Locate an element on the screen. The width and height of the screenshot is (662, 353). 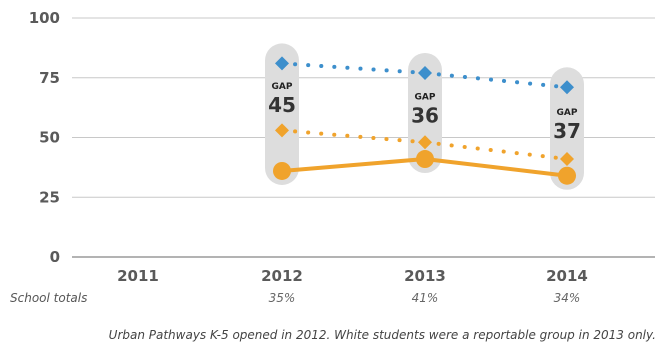
y-tick-label: 75 is located at coordinates (49, 78).